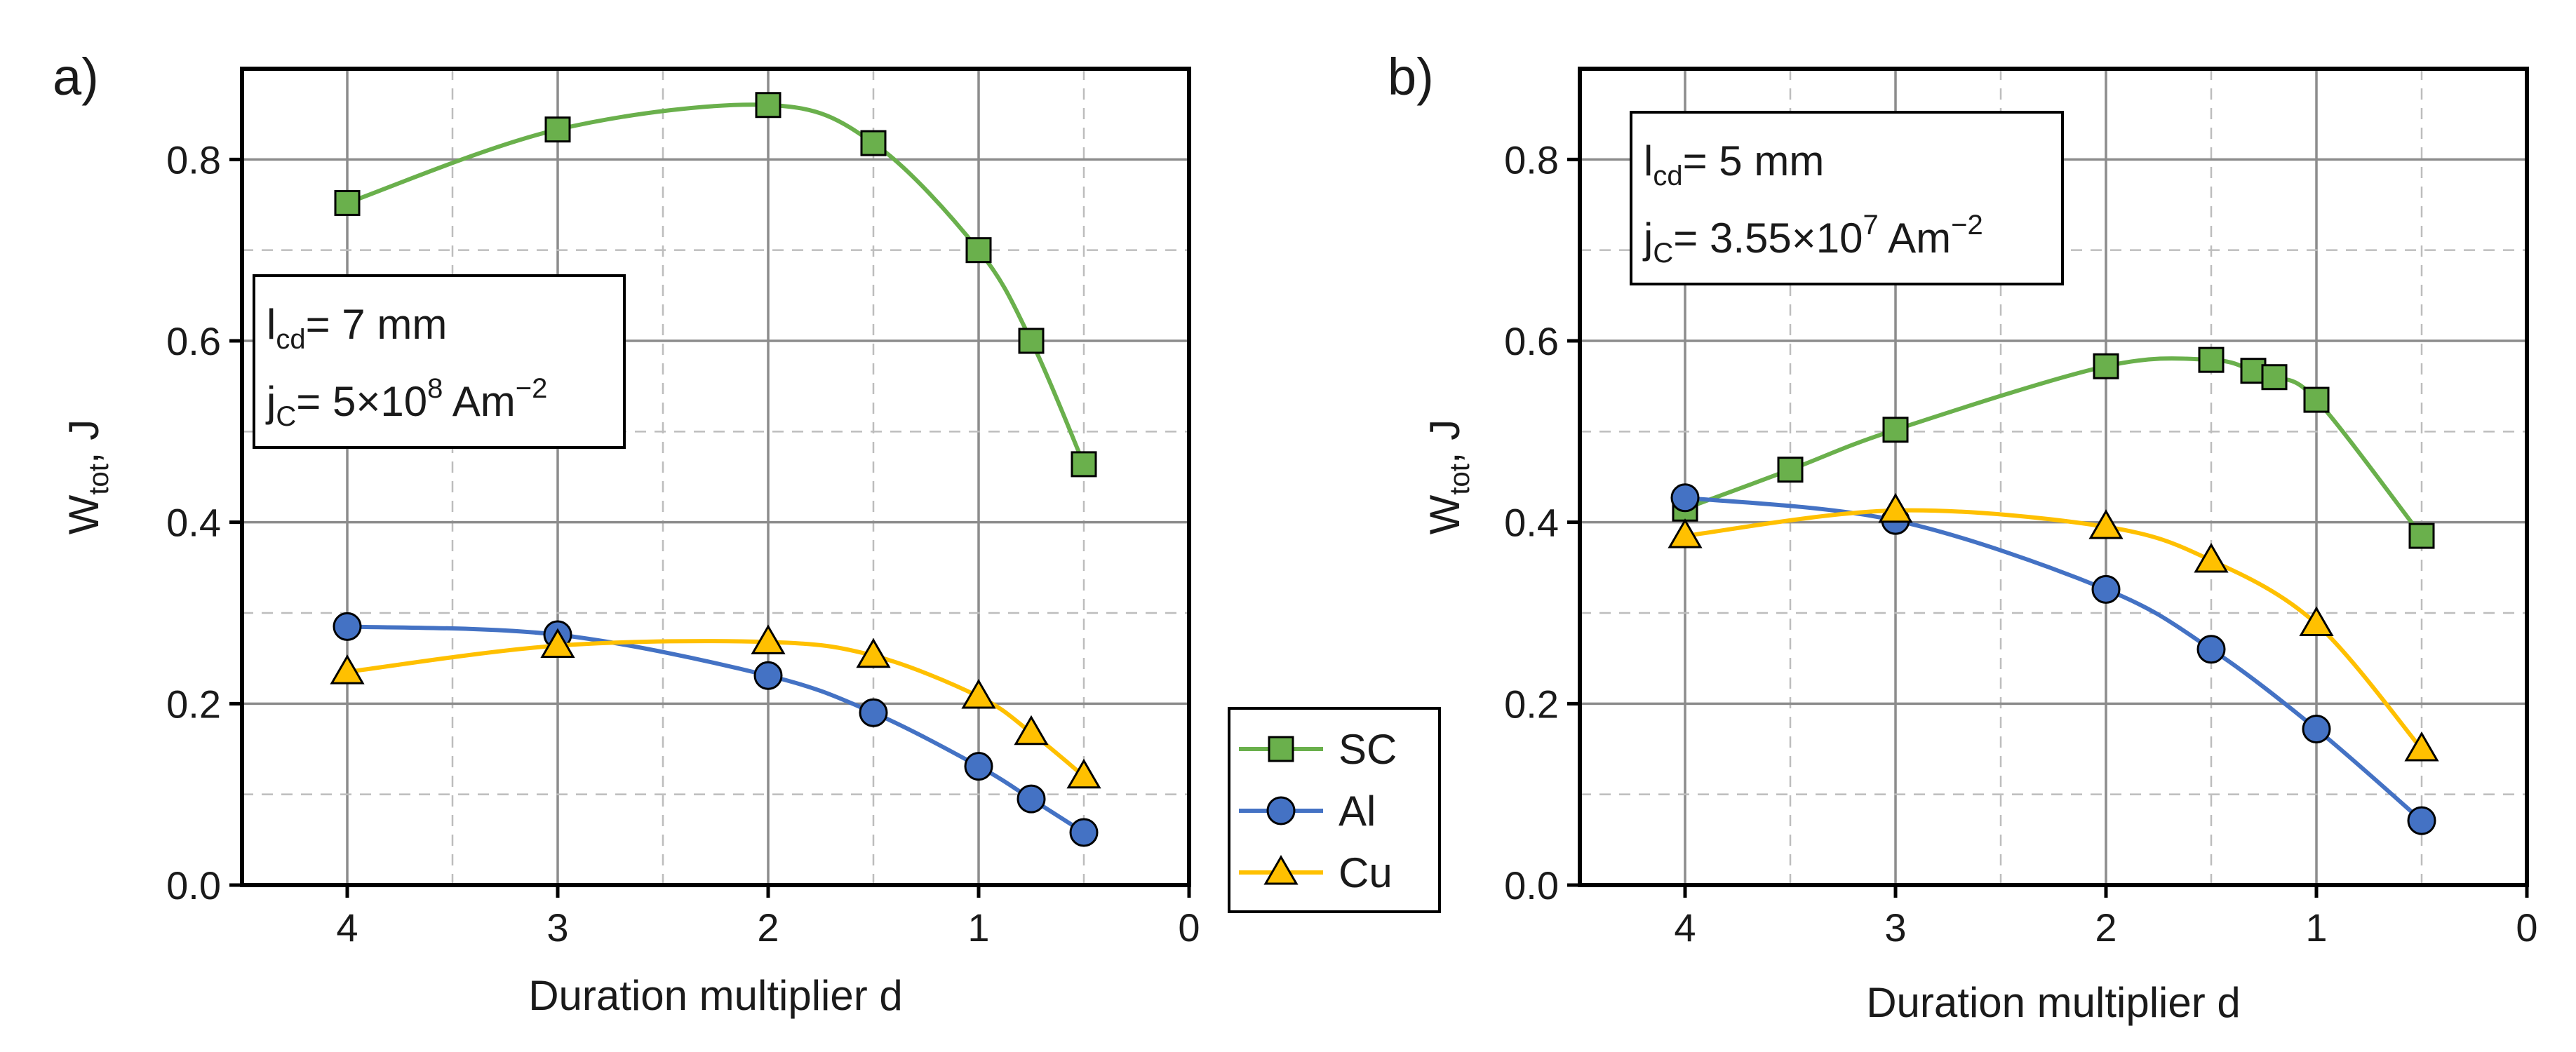 The height and width of the screenshot is (1052, 2576). I want to click on x-tick-label: 3, so click(557, 927).